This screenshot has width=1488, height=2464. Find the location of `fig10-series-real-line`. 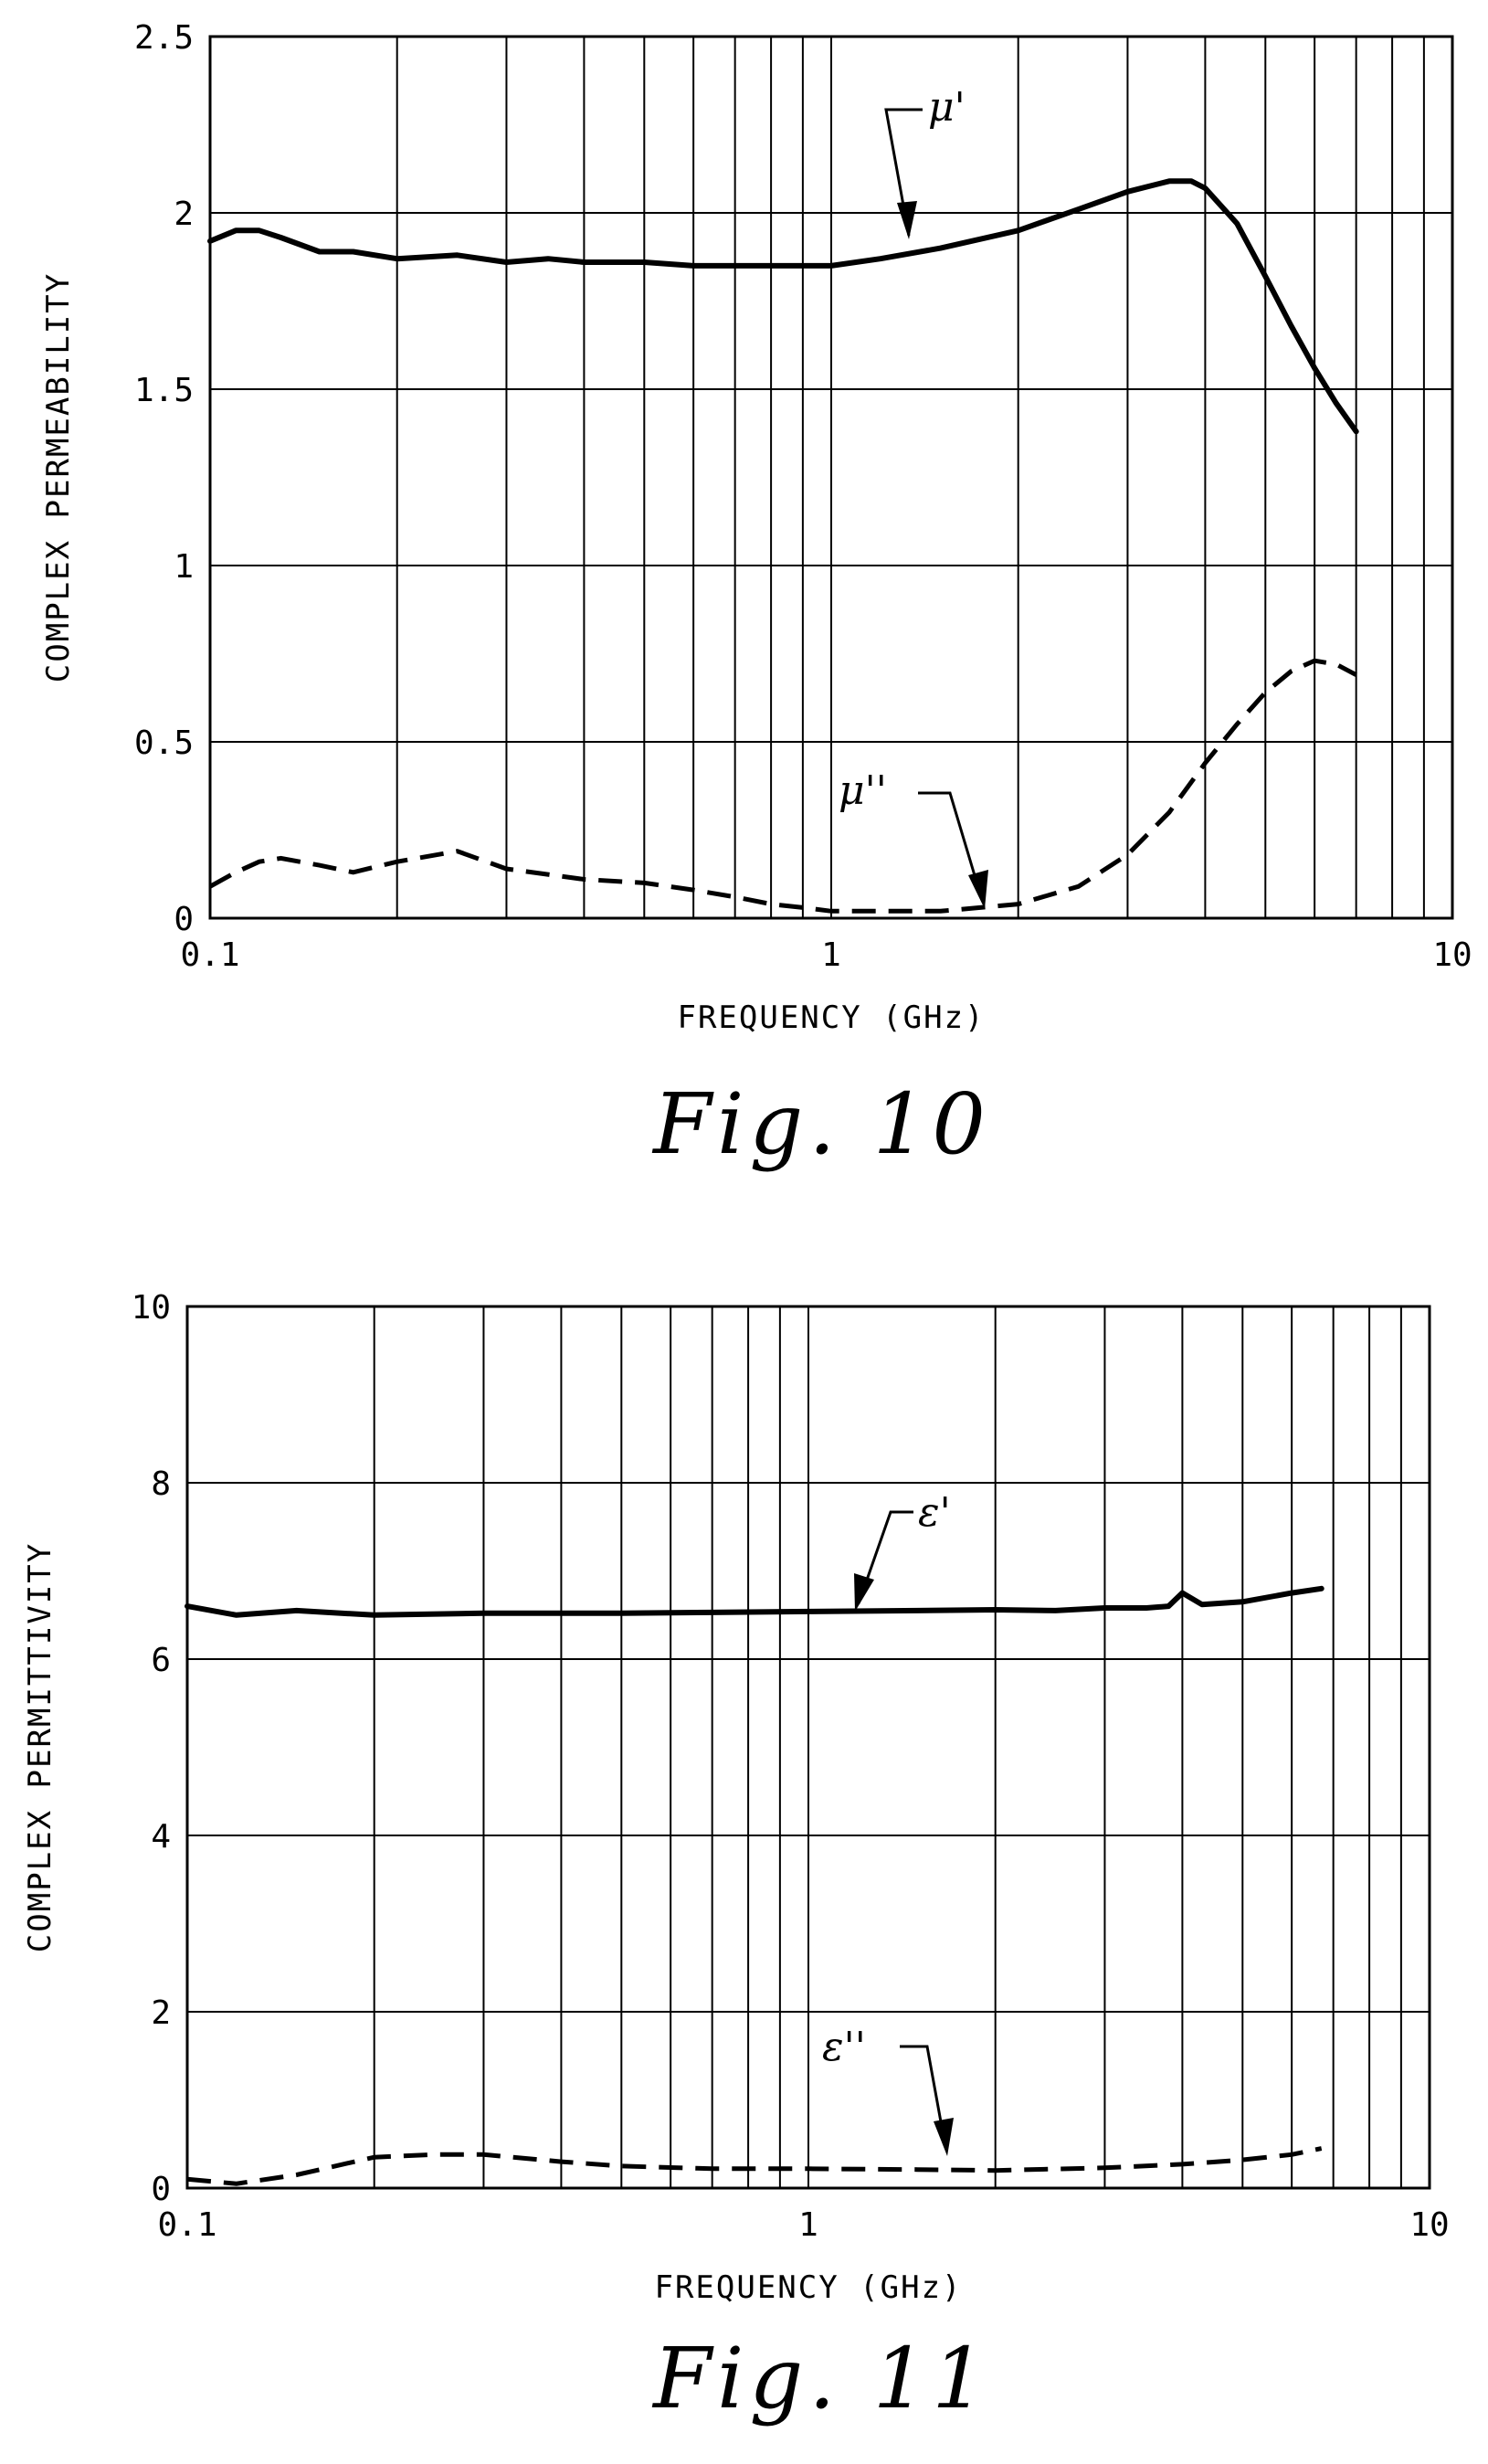

fig10-series-real-line is located at coordinates (783, 306).